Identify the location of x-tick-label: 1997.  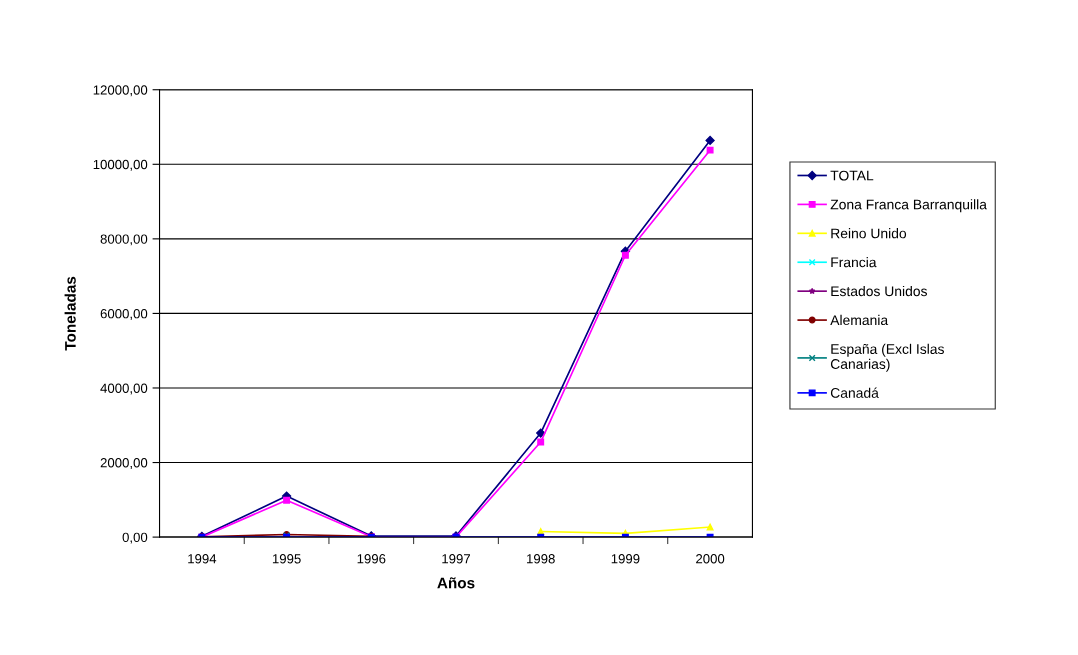
(456, 559).